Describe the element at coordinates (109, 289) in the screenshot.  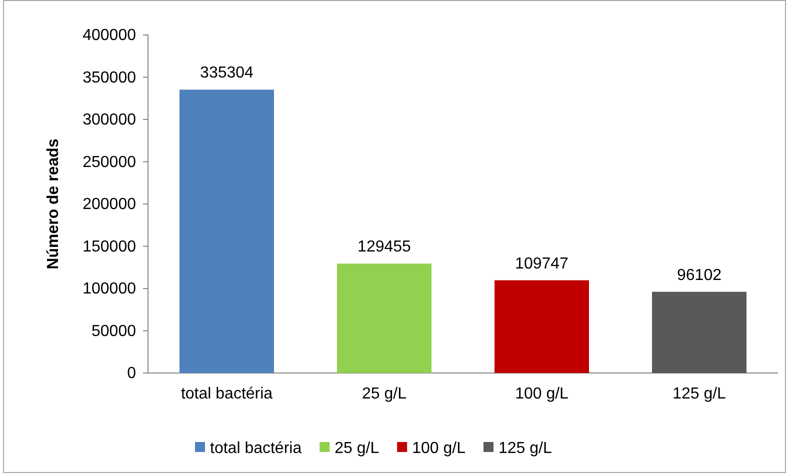
I see `y-tick-label: 100000` at that location.